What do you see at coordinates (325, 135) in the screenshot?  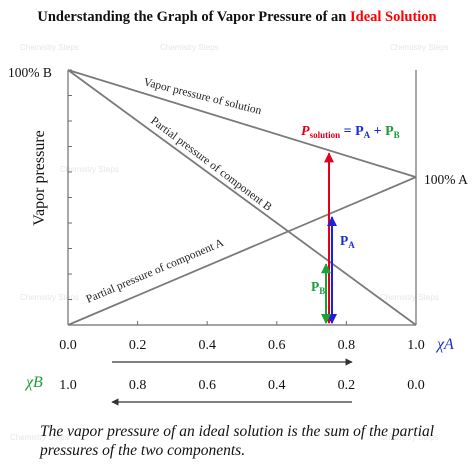 I see `eq-sub-solution: solution` at bounding box center [325, 135].